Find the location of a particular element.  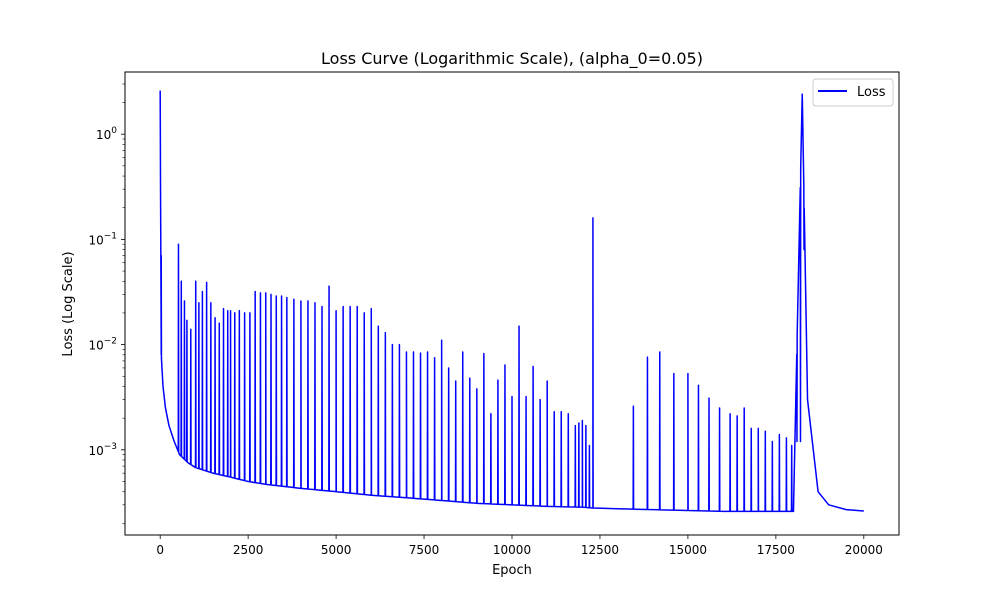

x-tick-label: 17500 is located at coordinates (776, 550).